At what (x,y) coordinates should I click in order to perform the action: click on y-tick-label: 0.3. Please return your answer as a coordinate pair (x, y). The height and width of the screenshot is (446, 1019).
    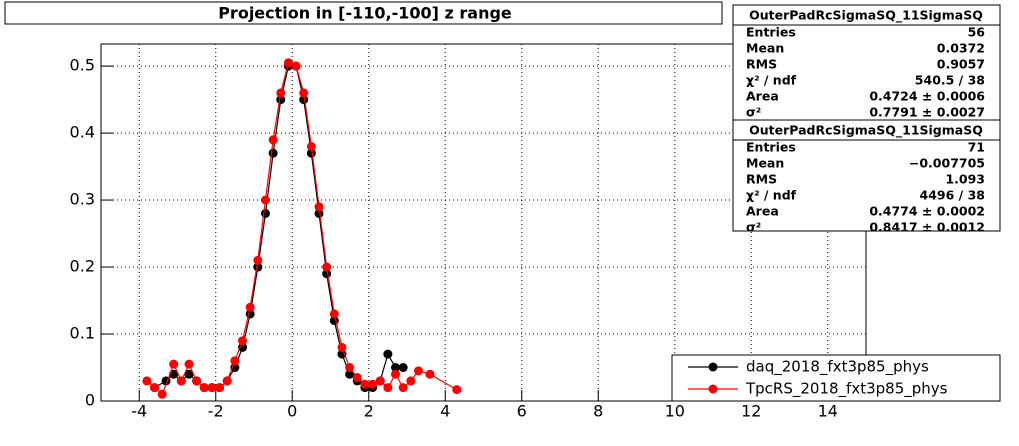
    Looking at the image, I should click on (82, 199).